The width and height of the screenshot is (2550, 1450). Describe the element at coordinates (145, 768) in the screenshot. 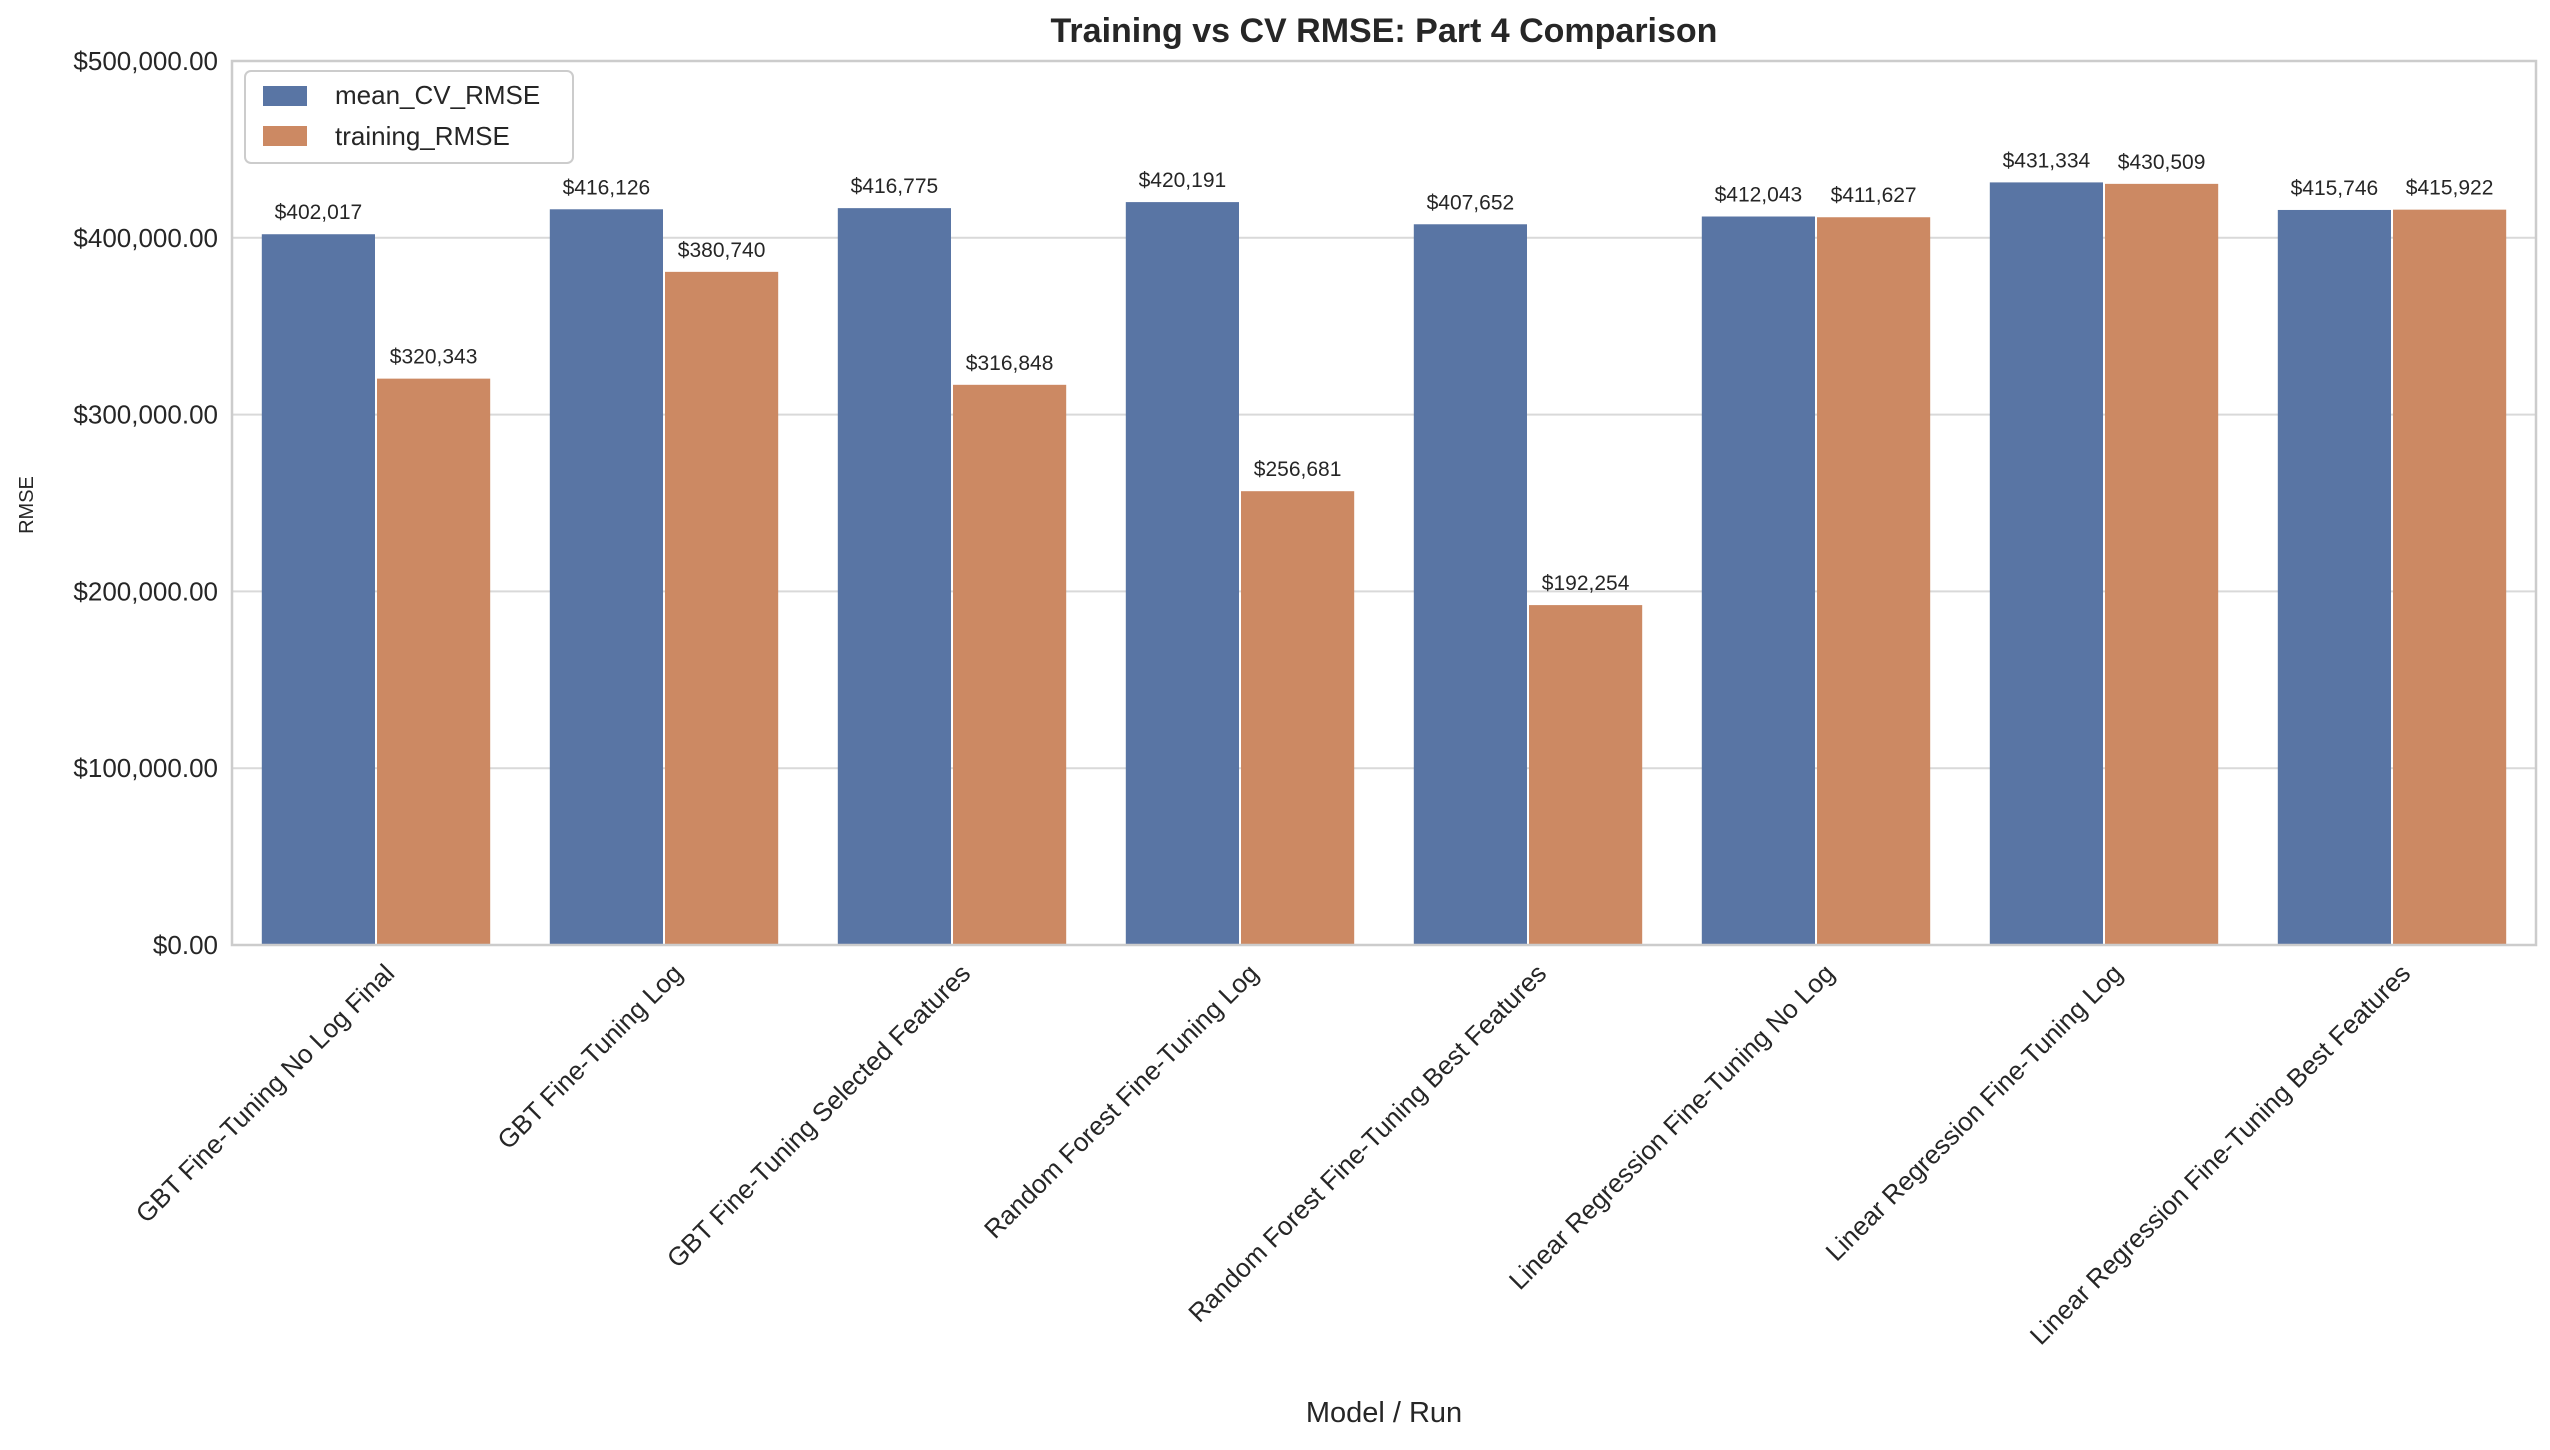

I see `y-tick-label: $100,000.00` at that location.